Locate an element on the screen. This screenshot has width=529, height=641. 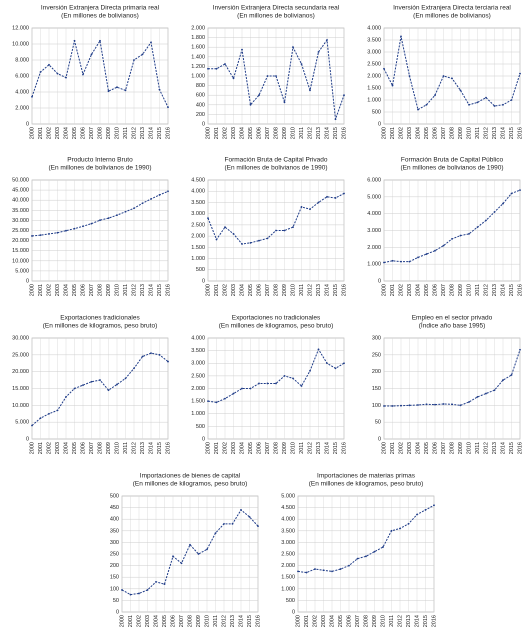
y-tick-label: 5.000 is located at coordinates (22, 271).